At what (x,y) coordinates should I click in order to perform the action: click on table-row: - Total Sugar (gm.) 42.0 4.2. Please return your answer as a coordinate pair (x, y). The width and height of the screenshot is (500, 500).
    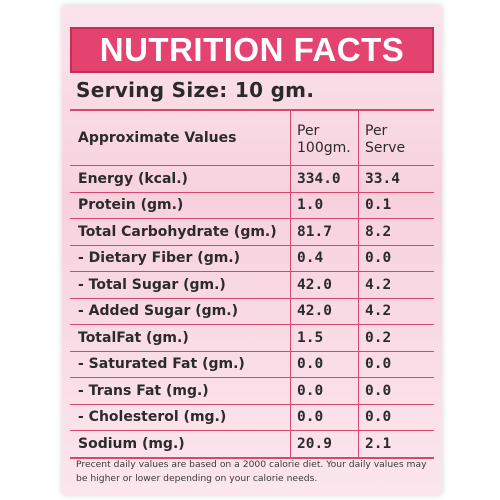
    Looking at the image, I should click on (252, 284).